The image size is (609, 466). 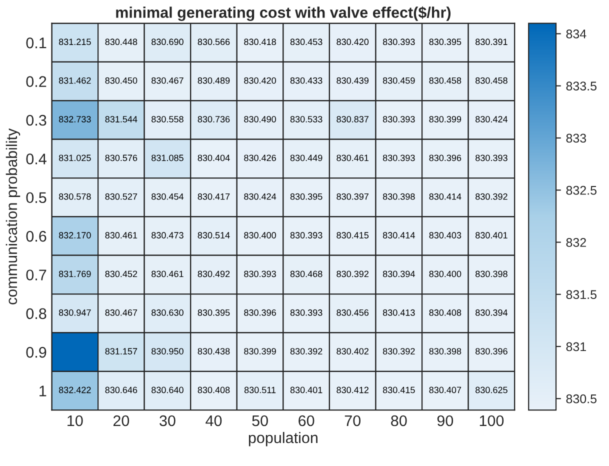 What do you see at coordinates (74, 80) in the screenshot?
I see `data-label: 831.462` at bounding box center [74, 80].